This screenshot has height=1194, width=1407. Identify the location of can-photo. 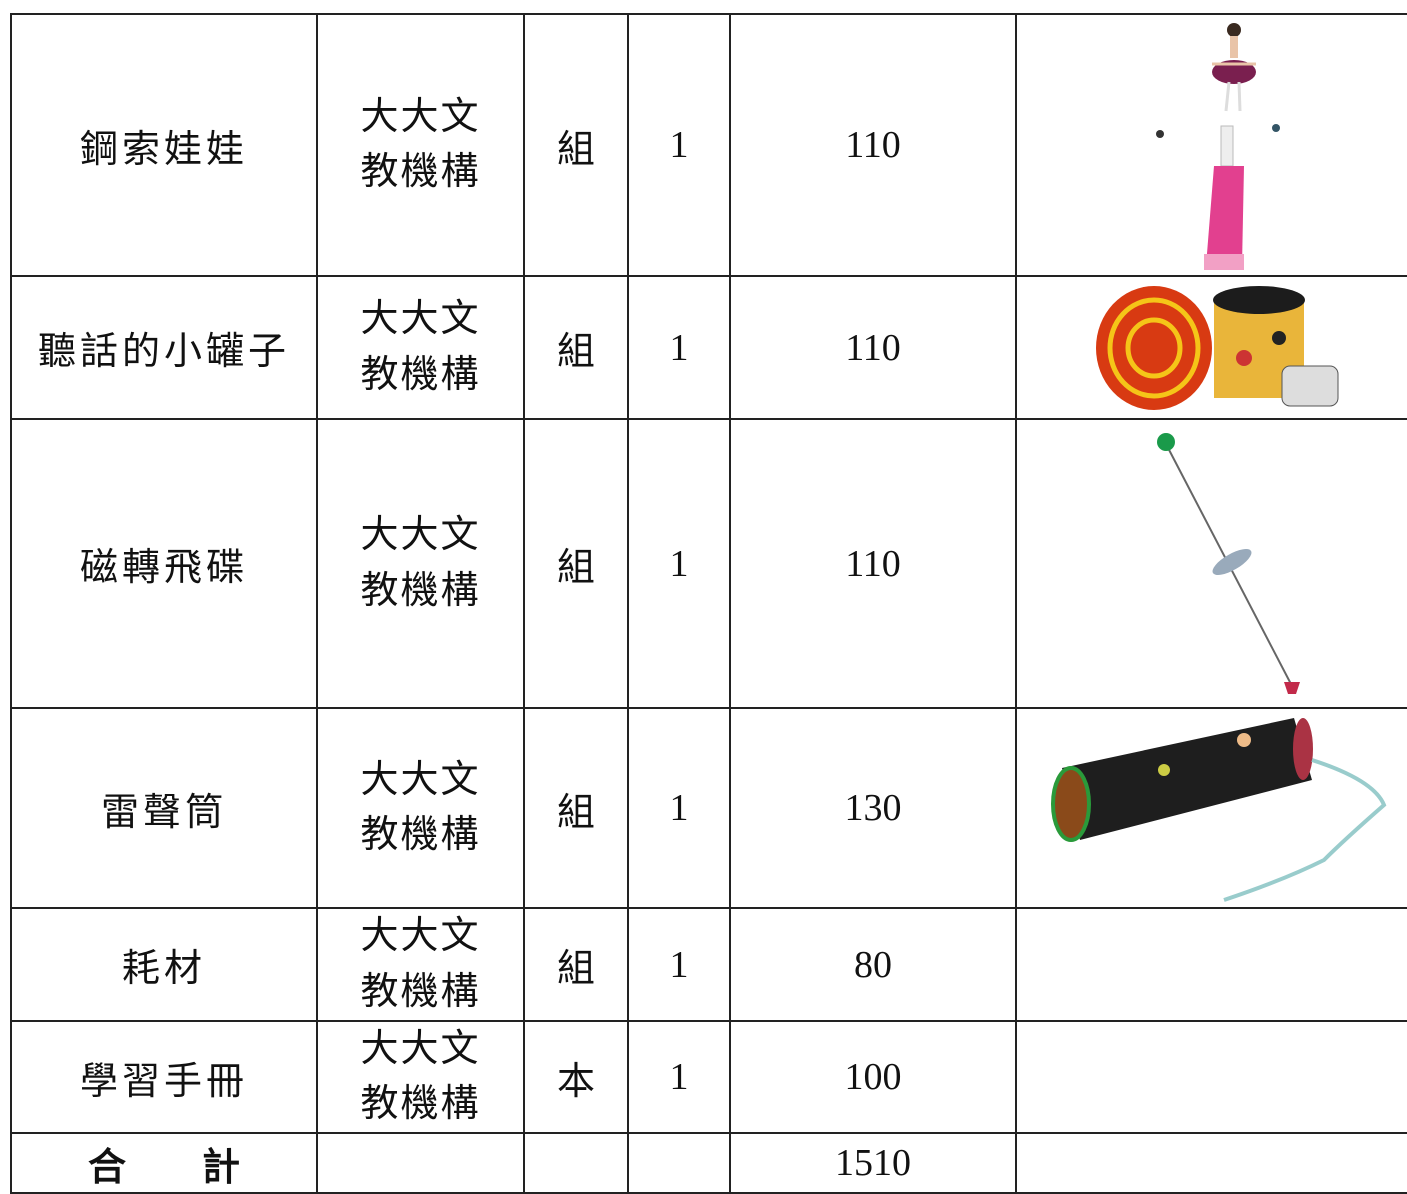
(1216, 347).